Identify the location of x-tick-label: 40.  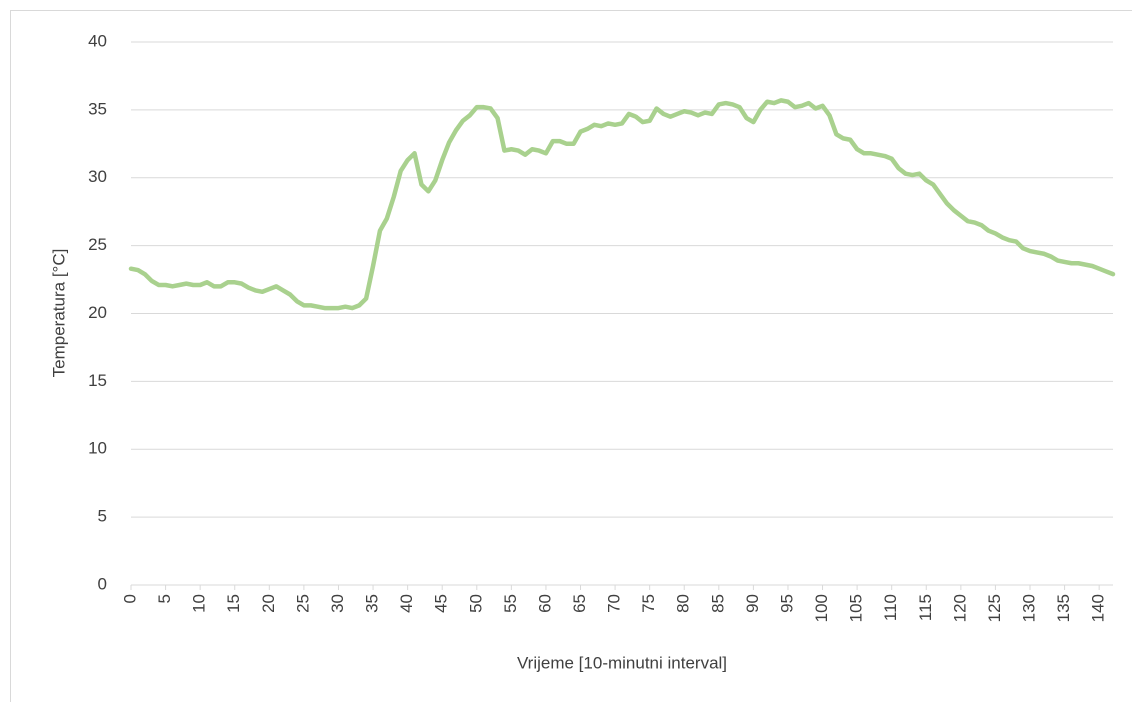
(406, 603).